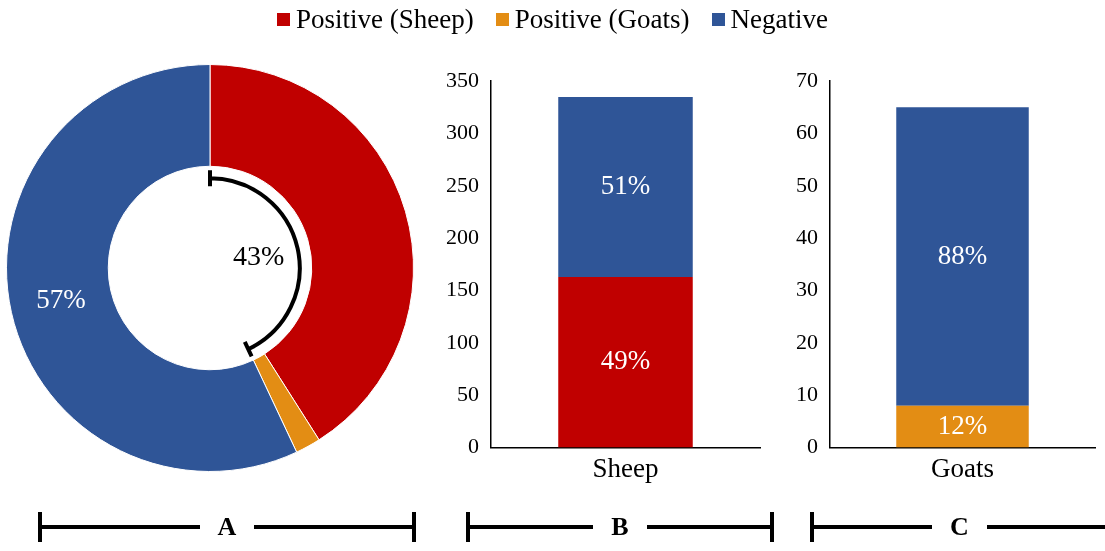  I want to click on text: 43%, so click(258, 255).